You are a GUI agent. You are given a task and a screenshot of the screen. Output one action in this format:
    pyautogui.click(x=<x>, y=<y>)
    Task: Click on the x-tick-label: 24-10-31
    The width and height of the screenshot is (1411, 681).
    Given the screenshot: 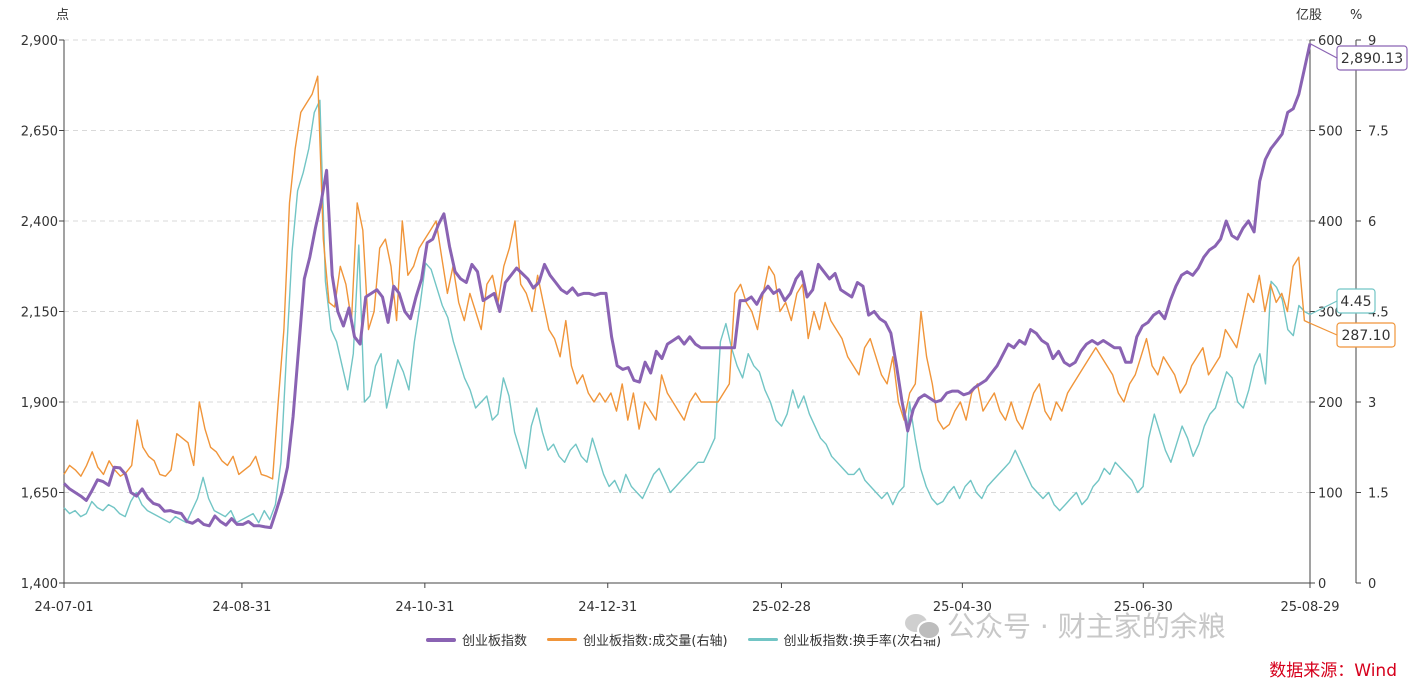 What is the action you would take?
    pyautogui.click(x=424, y=607)
    